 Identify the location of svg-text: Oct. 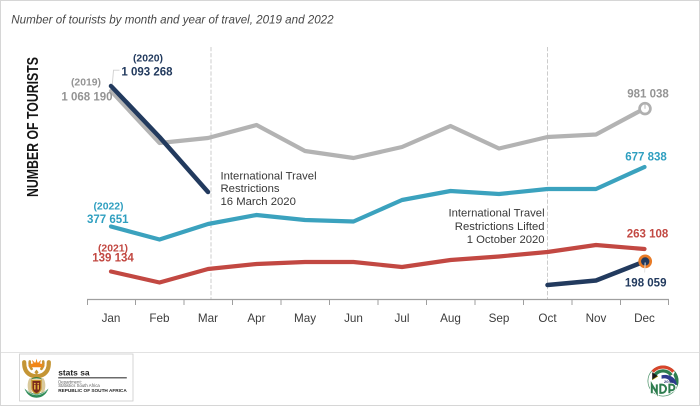
(547, 318).